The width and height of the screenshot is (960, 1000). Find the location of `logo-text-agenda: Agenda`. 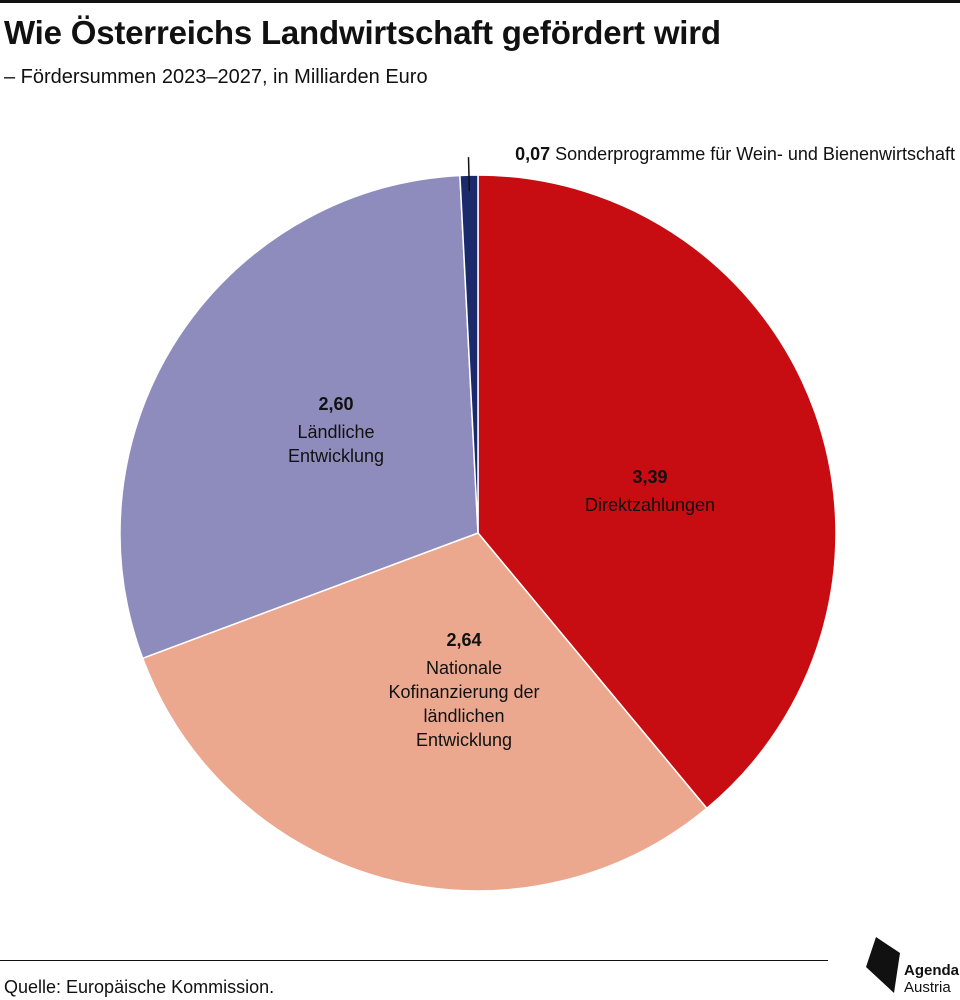

logo-text-agenda: Agenda is located at coordinates (932, 970).